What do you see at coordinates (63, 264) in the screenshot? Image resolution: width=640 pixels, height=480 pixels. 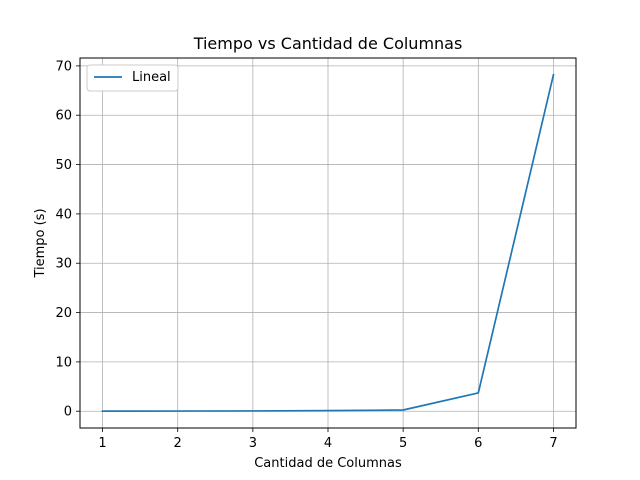 I see `y-tick-label: 30` at bounding box center [63, 264].